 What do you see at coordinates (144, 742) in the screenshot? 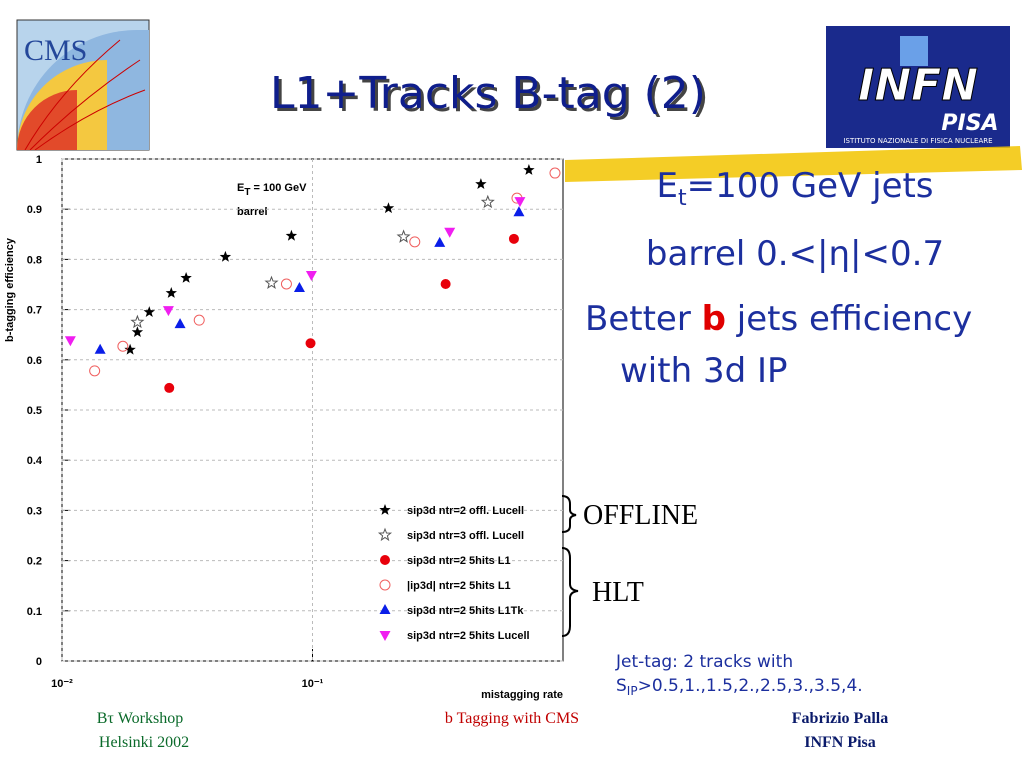
I see `footer: Helsinki 2002` at bounding box center [144, 742].